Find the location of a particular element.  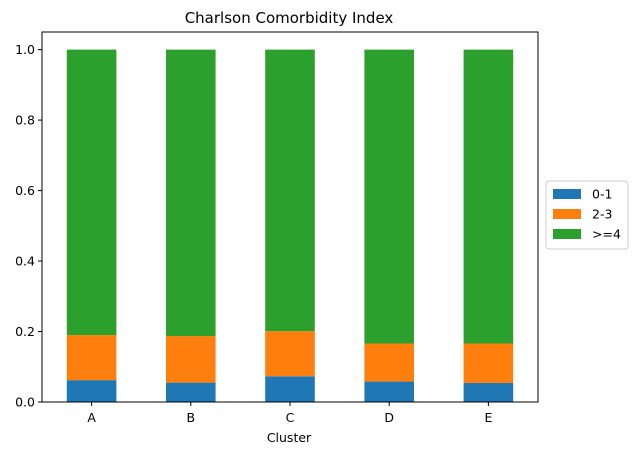

y-tick-label: 0.4 is located at coordinates (25, 261).